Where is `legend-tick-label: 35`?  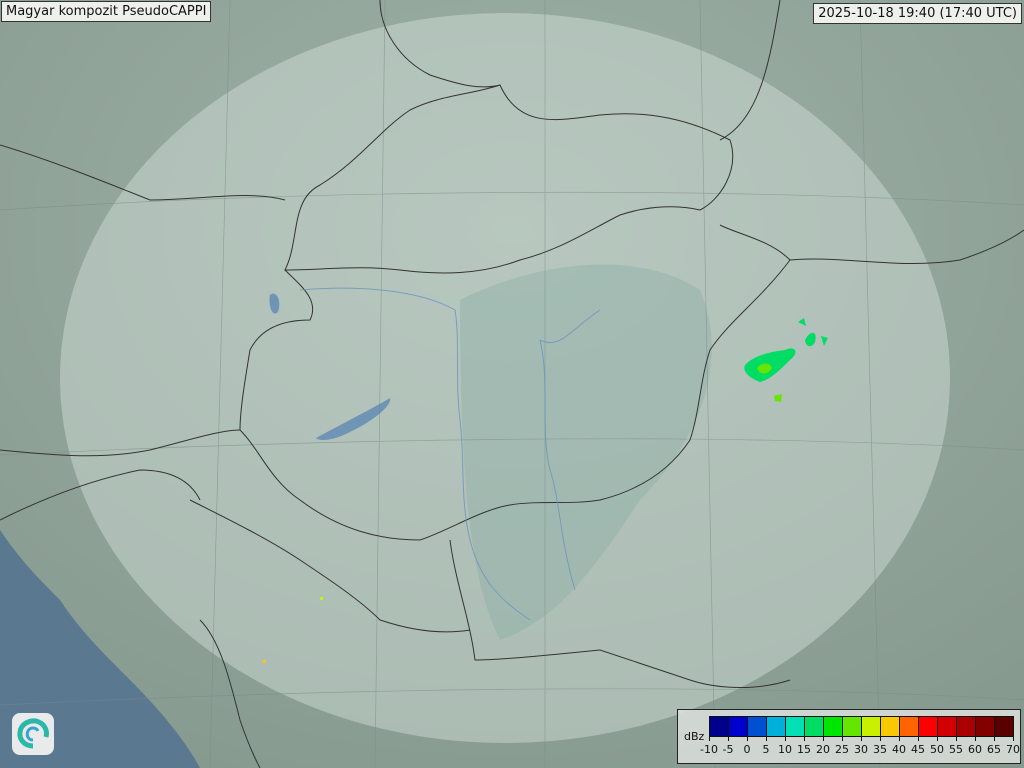
legend-tick-label: 35 is located at coordinates (880, 749).